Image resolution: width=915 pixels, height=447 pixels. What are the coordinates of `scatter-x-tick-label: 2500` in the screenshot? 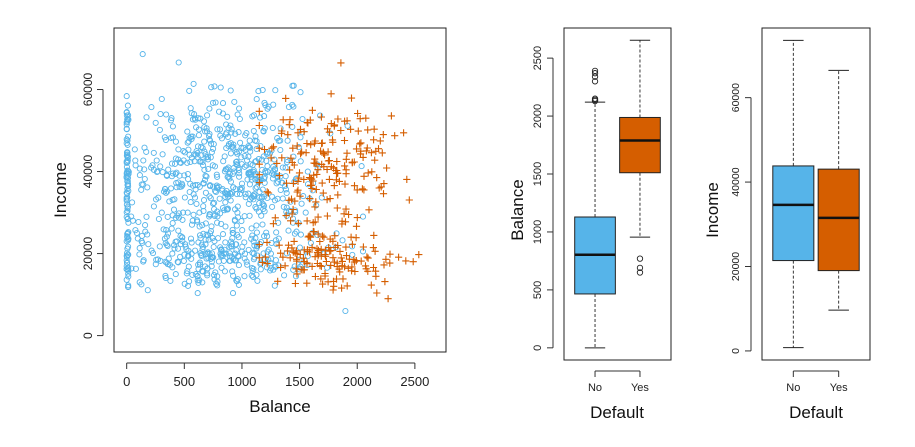 It's located at (414, 381).